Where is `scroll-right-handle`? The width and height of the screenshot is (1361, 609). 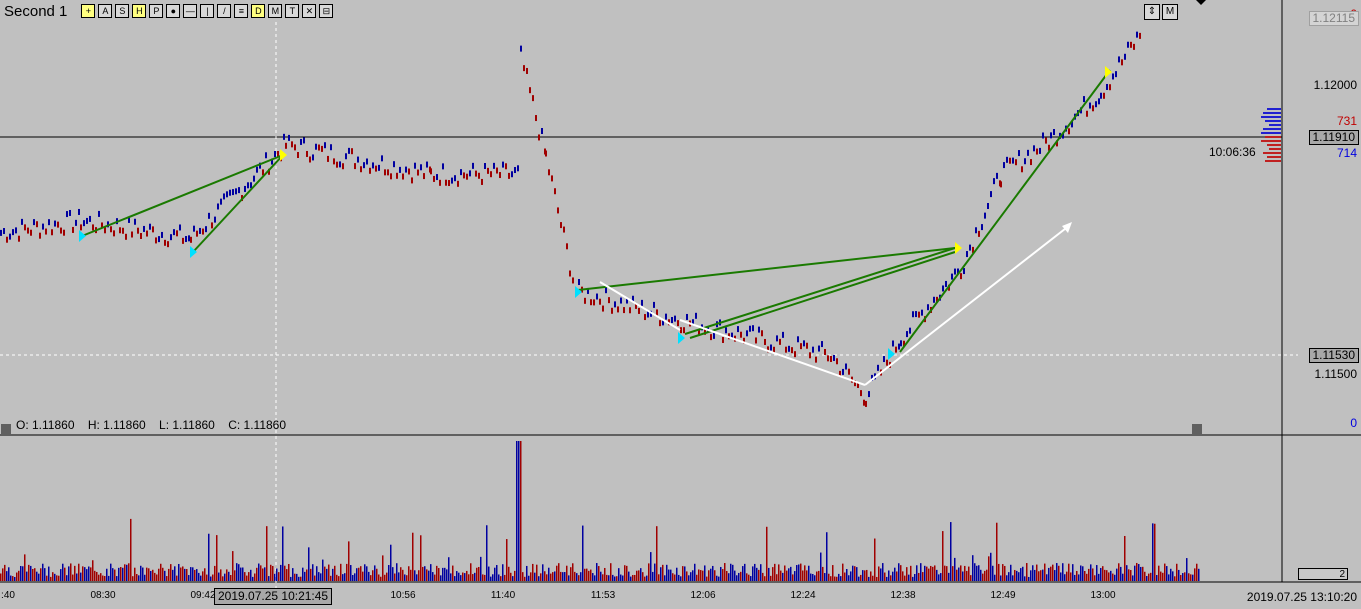 scroll-right-handle is located at coordinates (1197, 429).